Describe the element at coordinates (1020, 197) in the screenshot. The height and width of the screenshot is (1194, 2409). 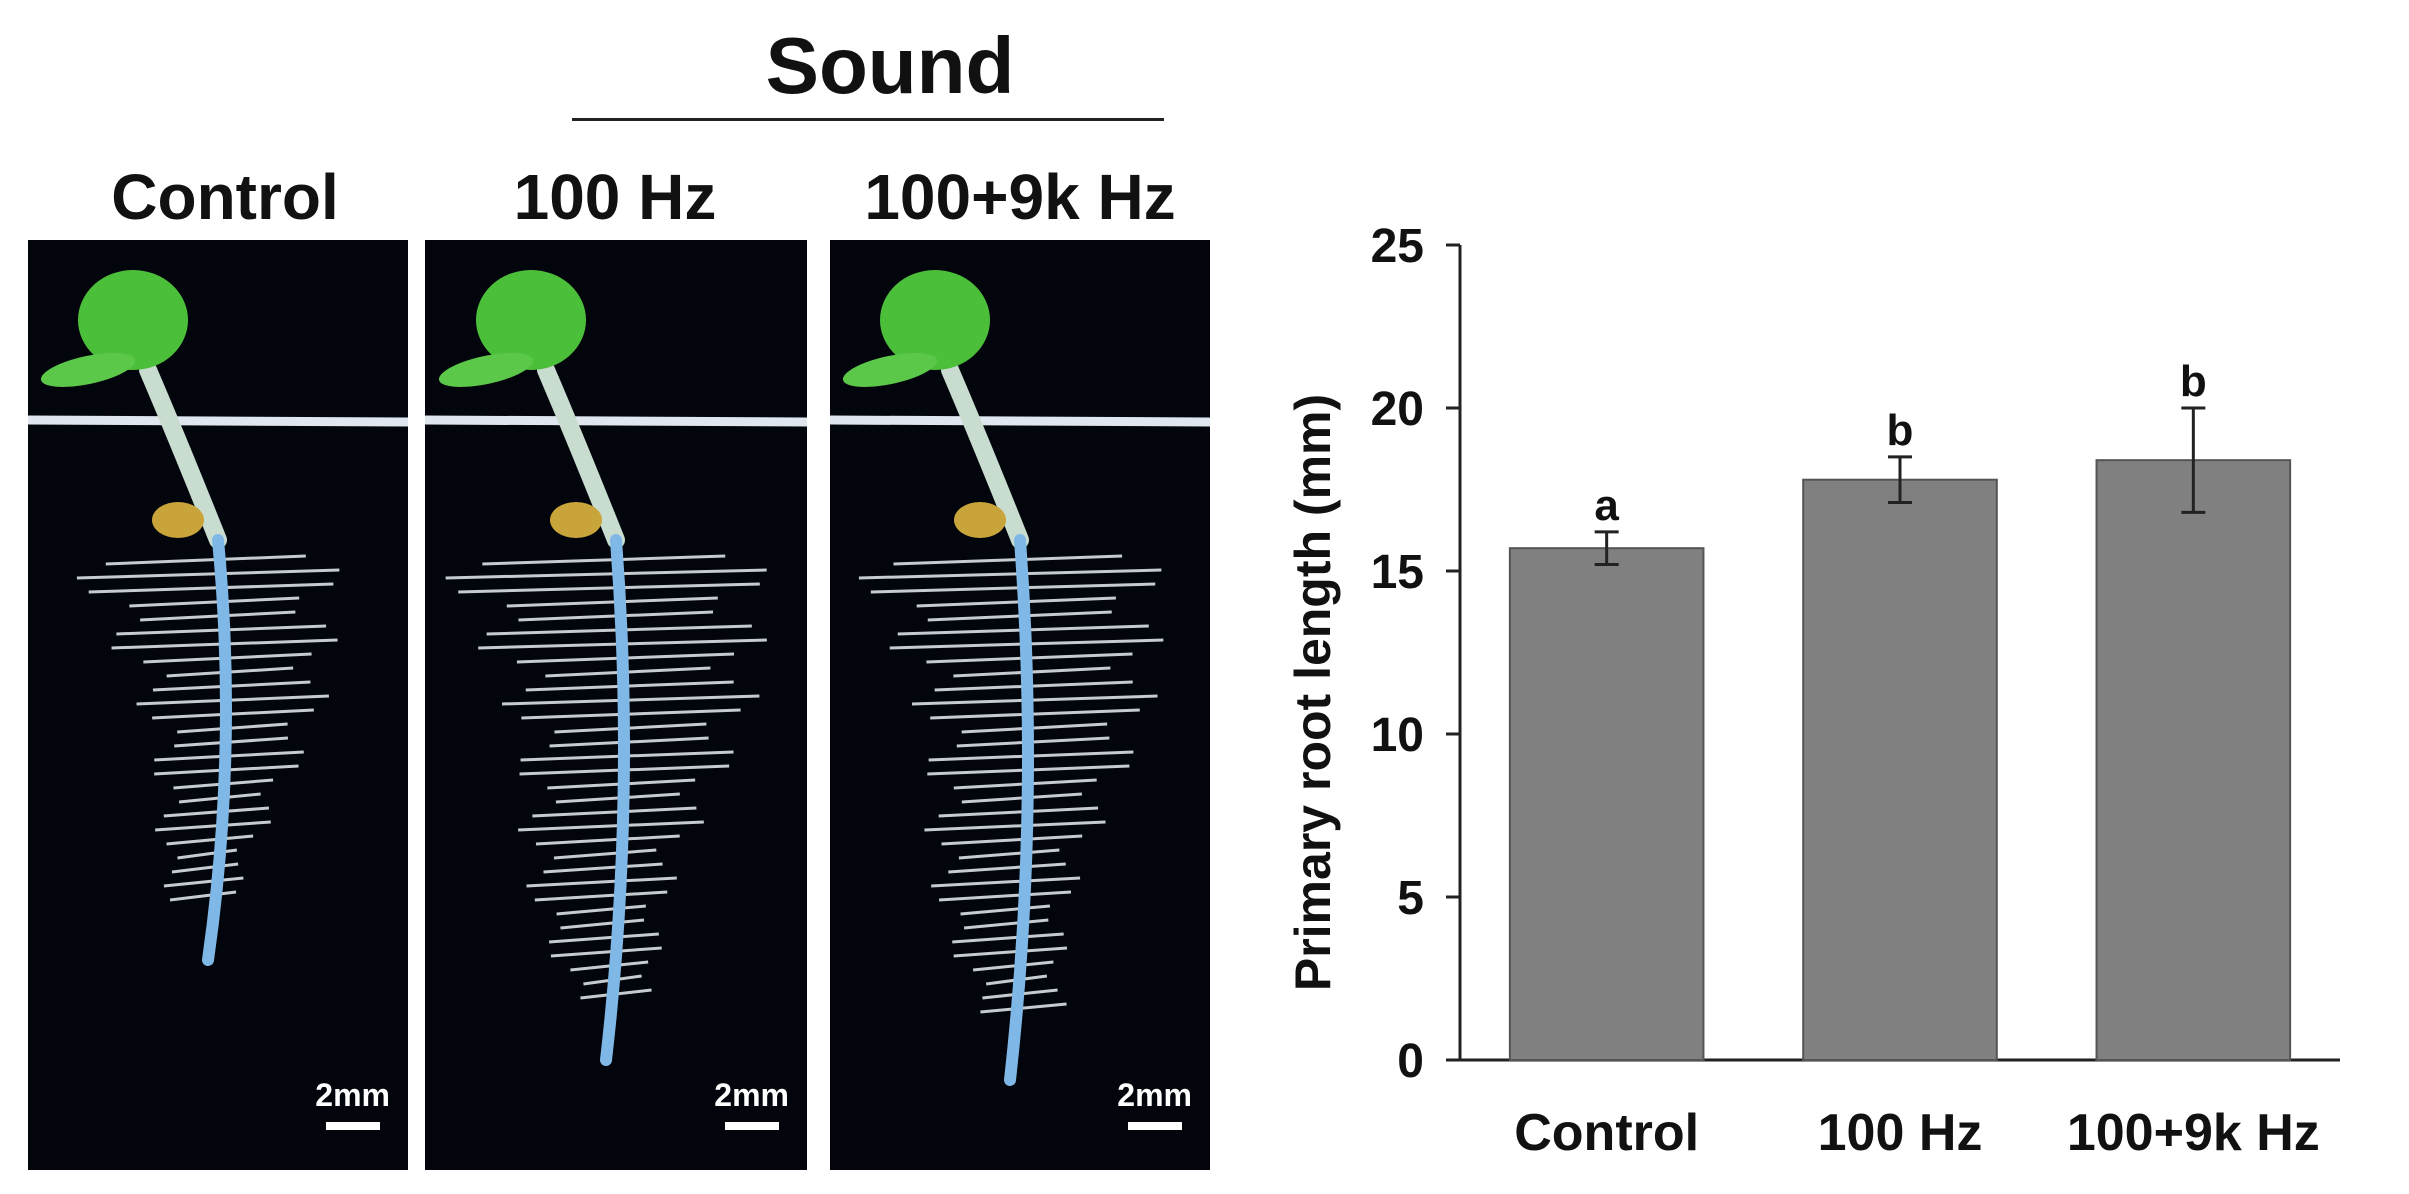
I see `panel-label-100-9khz: 100+9k Hz` at that location.